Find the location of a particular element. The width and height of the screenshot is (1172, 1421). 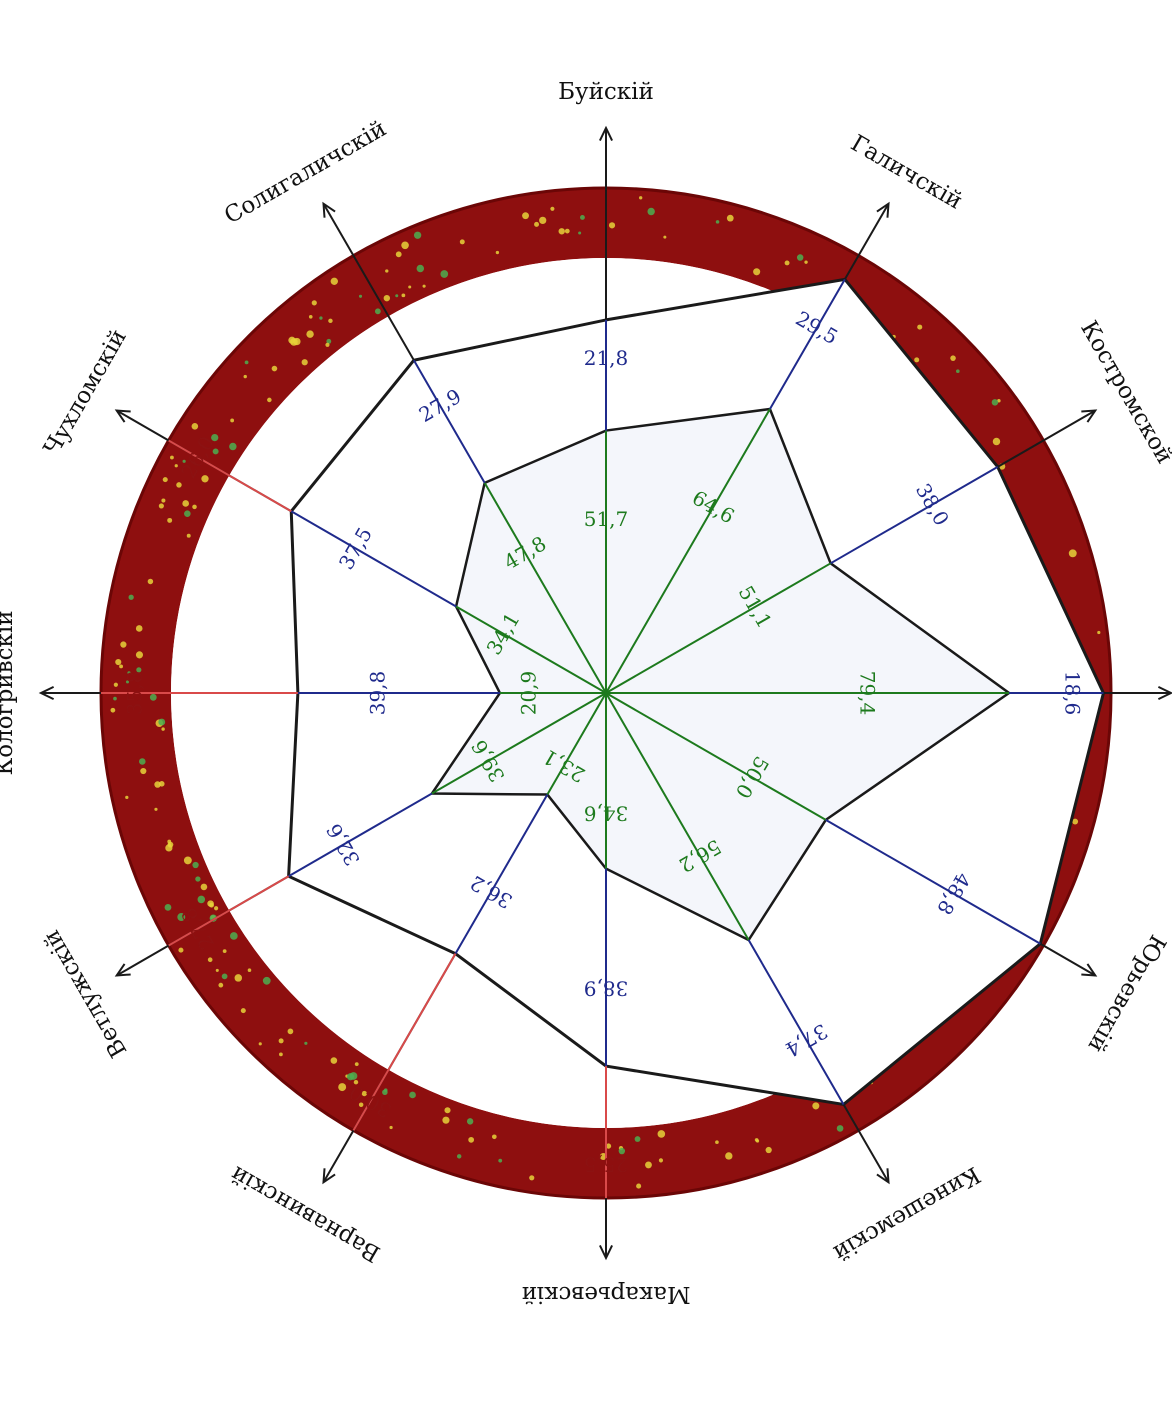

axis-label: Ветлужскій is located at coordinates (86, 993).